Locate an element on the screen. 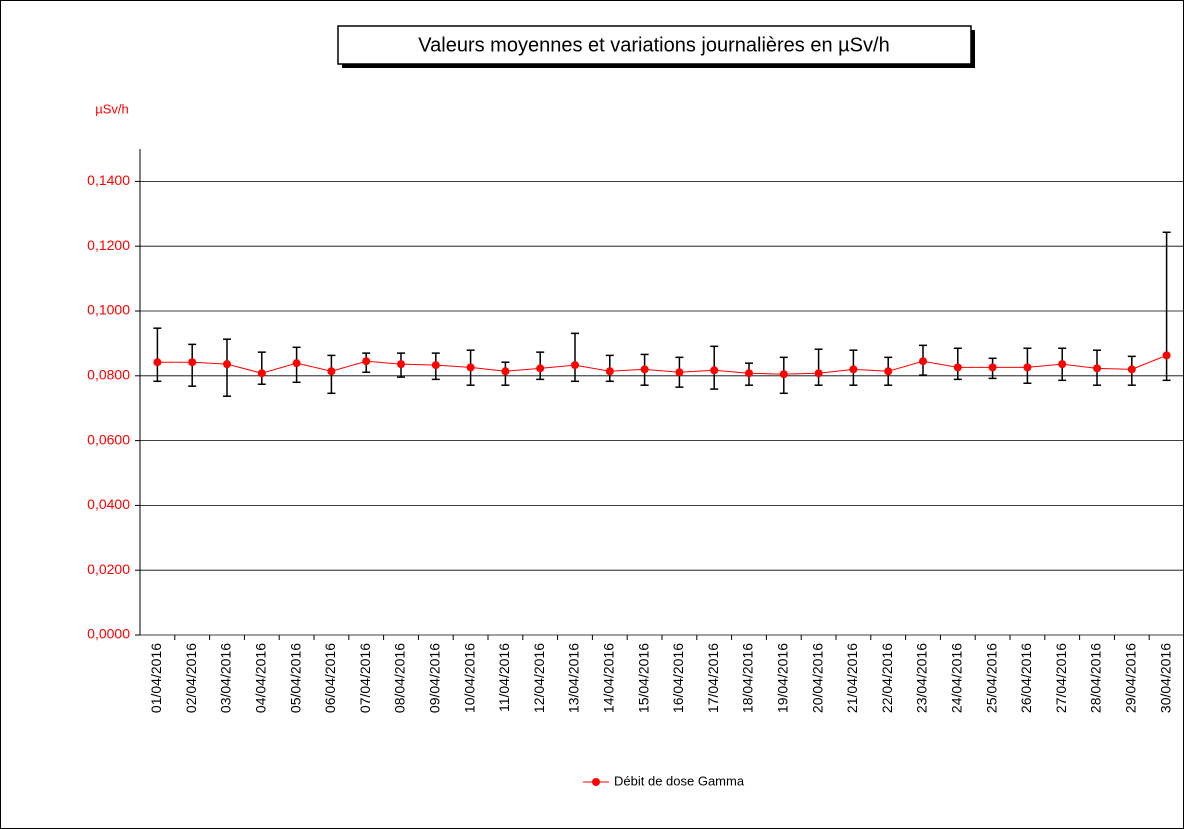 The image size is (1184, 829). x-tick-label: 15/04/2016 is located at coordinates (643, 678).